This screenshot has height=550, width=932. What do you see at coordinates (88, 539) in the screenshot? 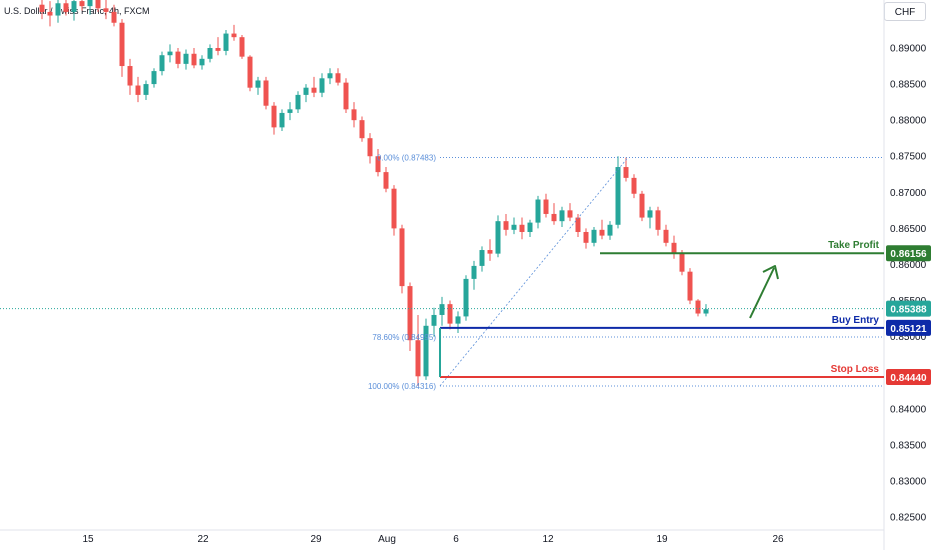
I see `x-tick-label: 15` at bounding box center [88, 539].